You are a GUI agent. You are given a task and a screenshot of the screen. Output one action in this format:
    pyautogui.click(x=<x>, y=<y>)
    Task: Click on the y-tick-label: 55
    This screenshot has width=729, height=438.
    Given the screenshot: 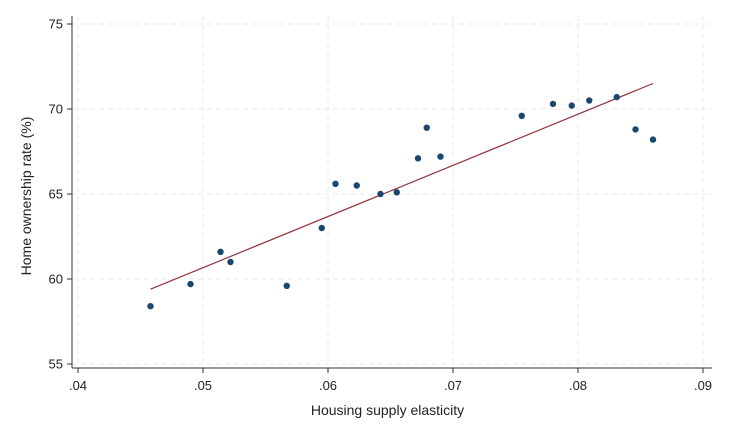 What is the action you would take?
    pyautogui.click(x=56, y=364)
    